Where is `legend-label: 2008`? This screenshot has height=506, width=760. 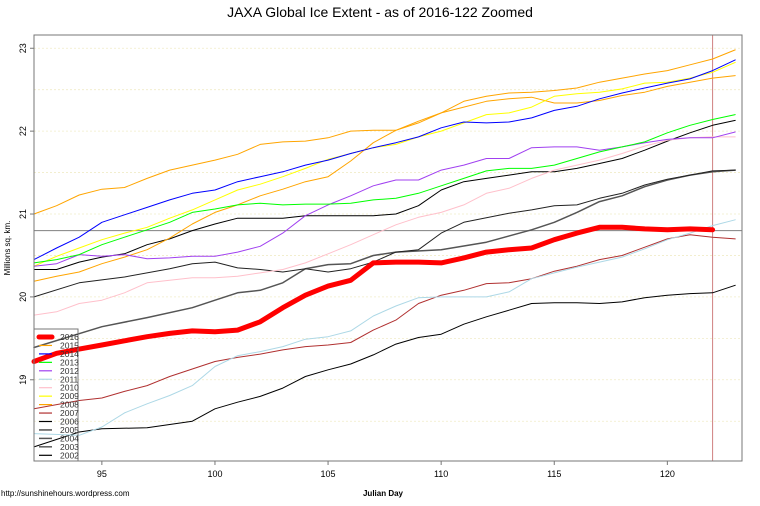 legend-label: 2008 is located at coordinates (69, 405).